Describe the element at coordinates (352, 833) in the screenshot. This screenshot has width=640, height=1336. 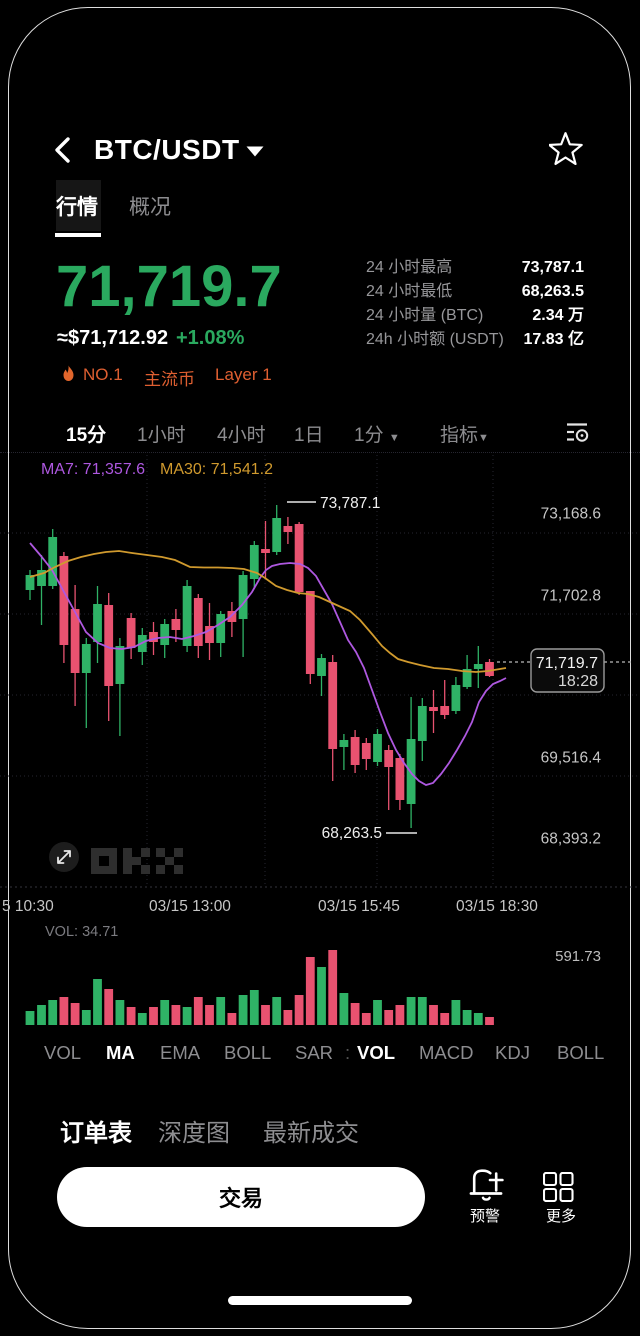
I see `svg-text: 68,263.5` at that location.